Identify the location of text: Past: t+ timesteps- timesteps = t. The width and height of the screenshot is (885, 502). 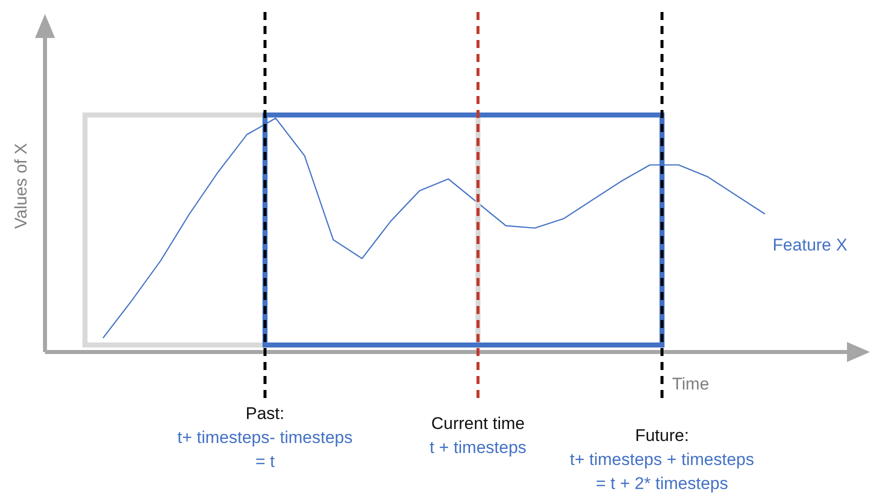
(265, 438).